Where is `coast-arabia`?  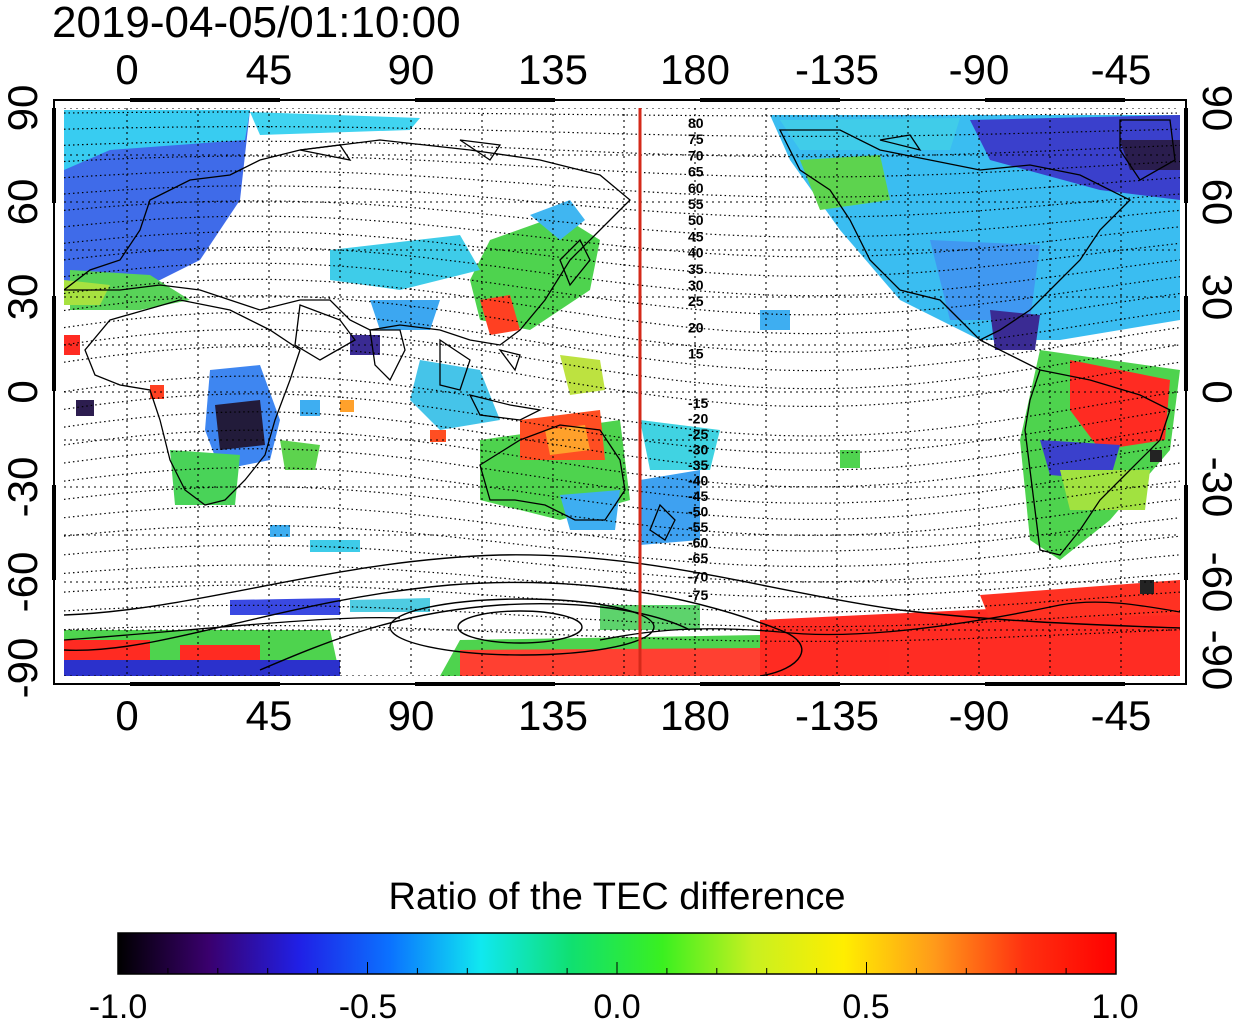
coast-arabia is located at coordinates (325, 332).